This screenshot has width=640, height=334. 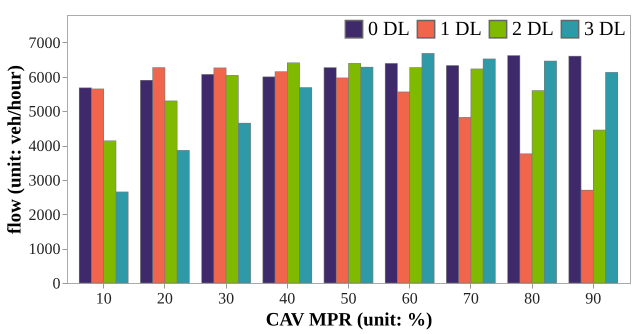 What do you see at coordinates (44, 249) in the screenshot?
I see `y-tick-label: 1000` at bounding box center [44, 249].